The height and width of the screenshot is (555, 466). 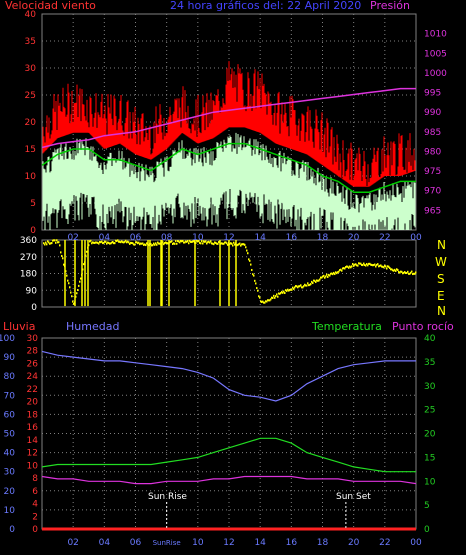 What do you see at coordinates (72, 238) in the screenshot?
I see `time-tick-label-top: 02` at bounding box center [72, 238].